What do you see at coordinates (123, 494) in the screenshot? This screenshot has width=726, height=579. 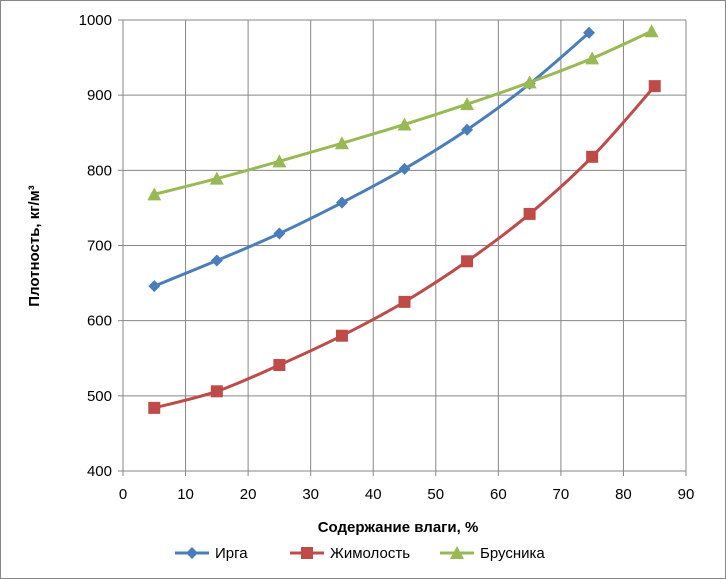 I see `x-tick-label: 0` at bounding box center [123, 494].